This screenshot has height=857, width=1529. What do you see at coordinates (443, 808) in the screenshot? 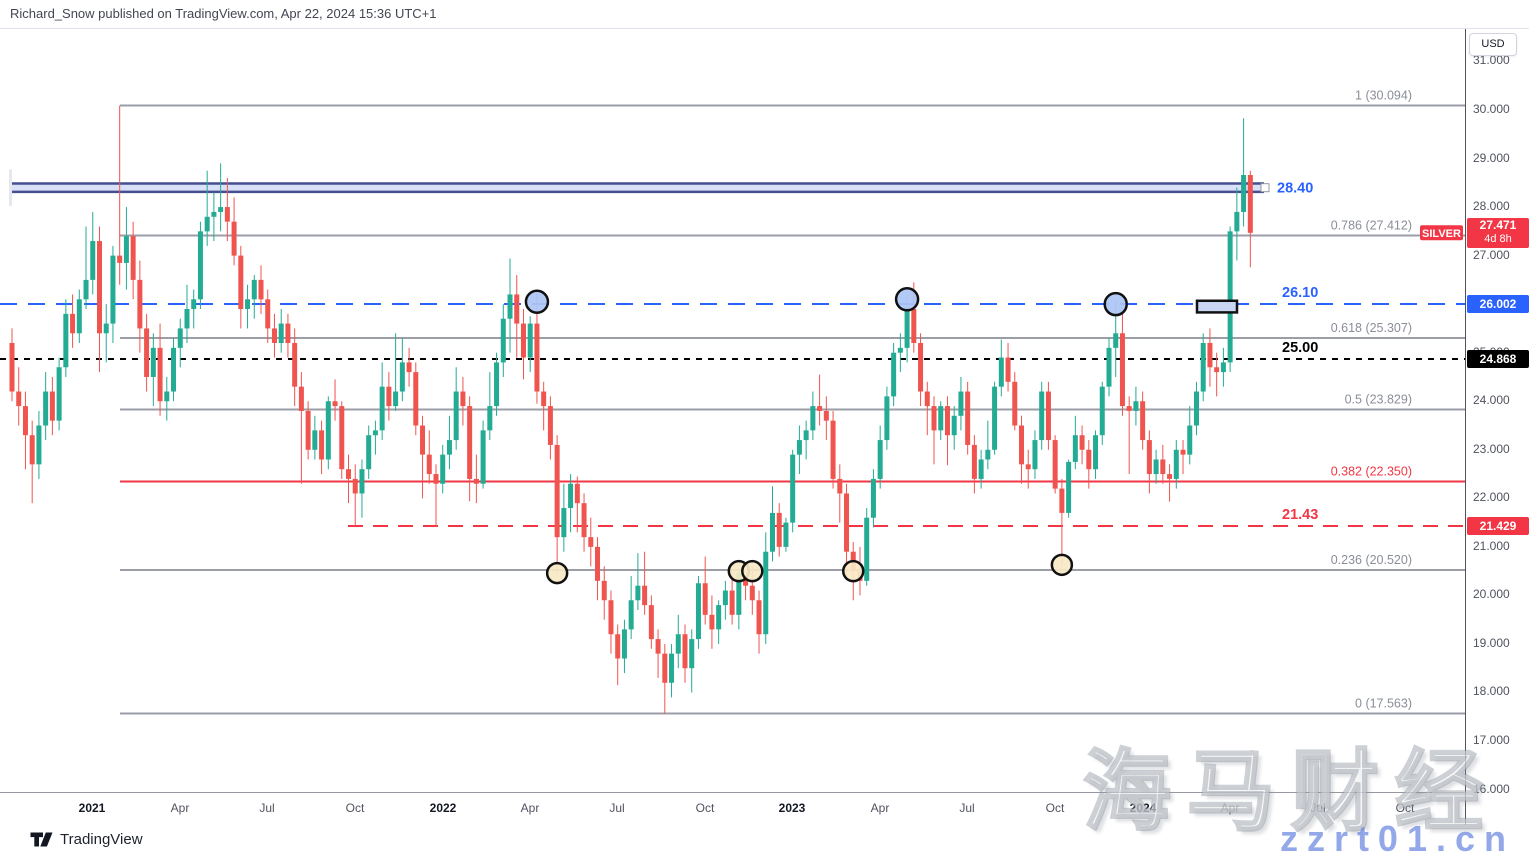
I see `time-axis-year-label: 2022` at bounding box center [443, 808].